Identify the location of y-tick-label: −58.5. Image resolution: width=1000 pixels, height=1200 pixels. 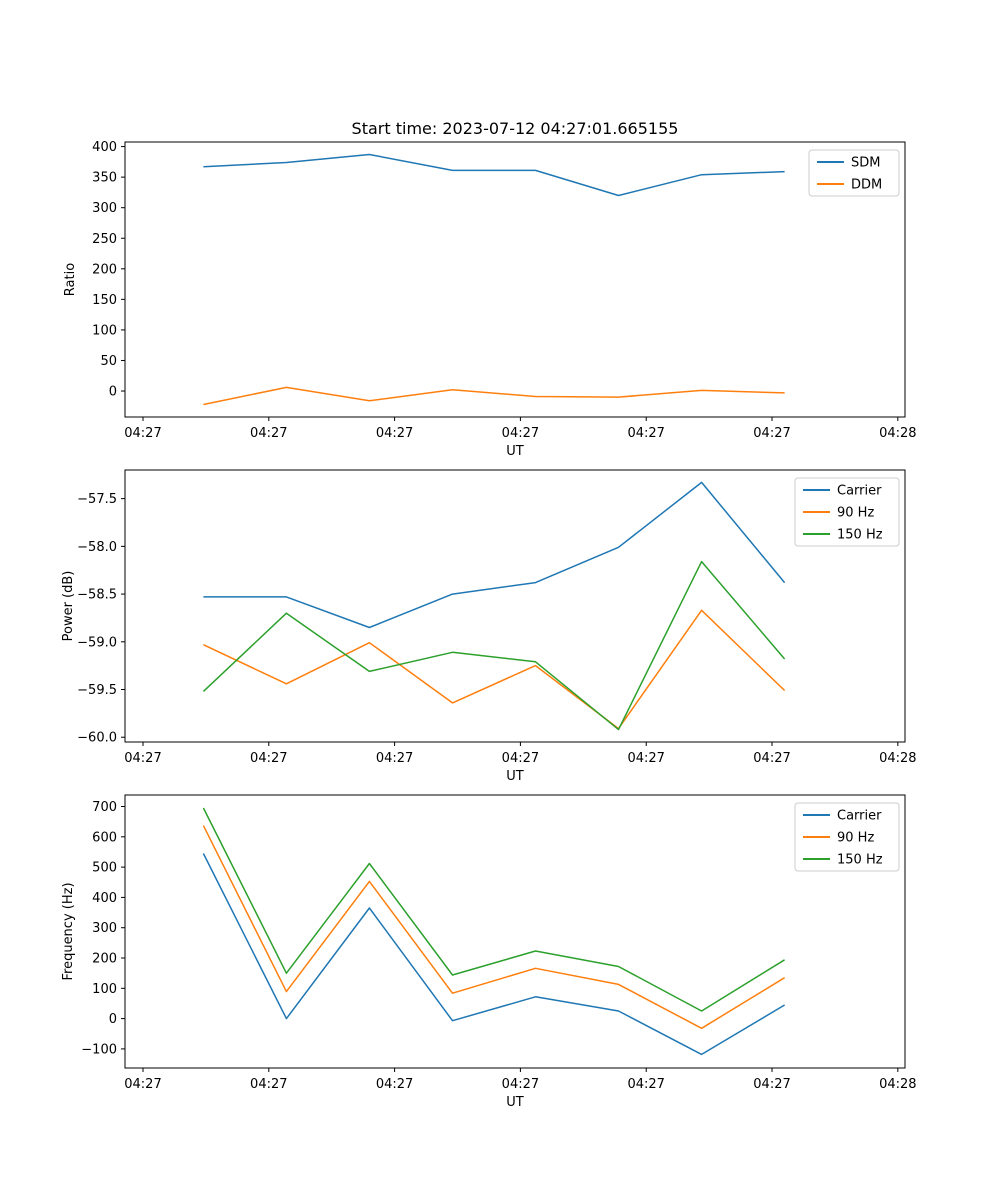
(97, 595).